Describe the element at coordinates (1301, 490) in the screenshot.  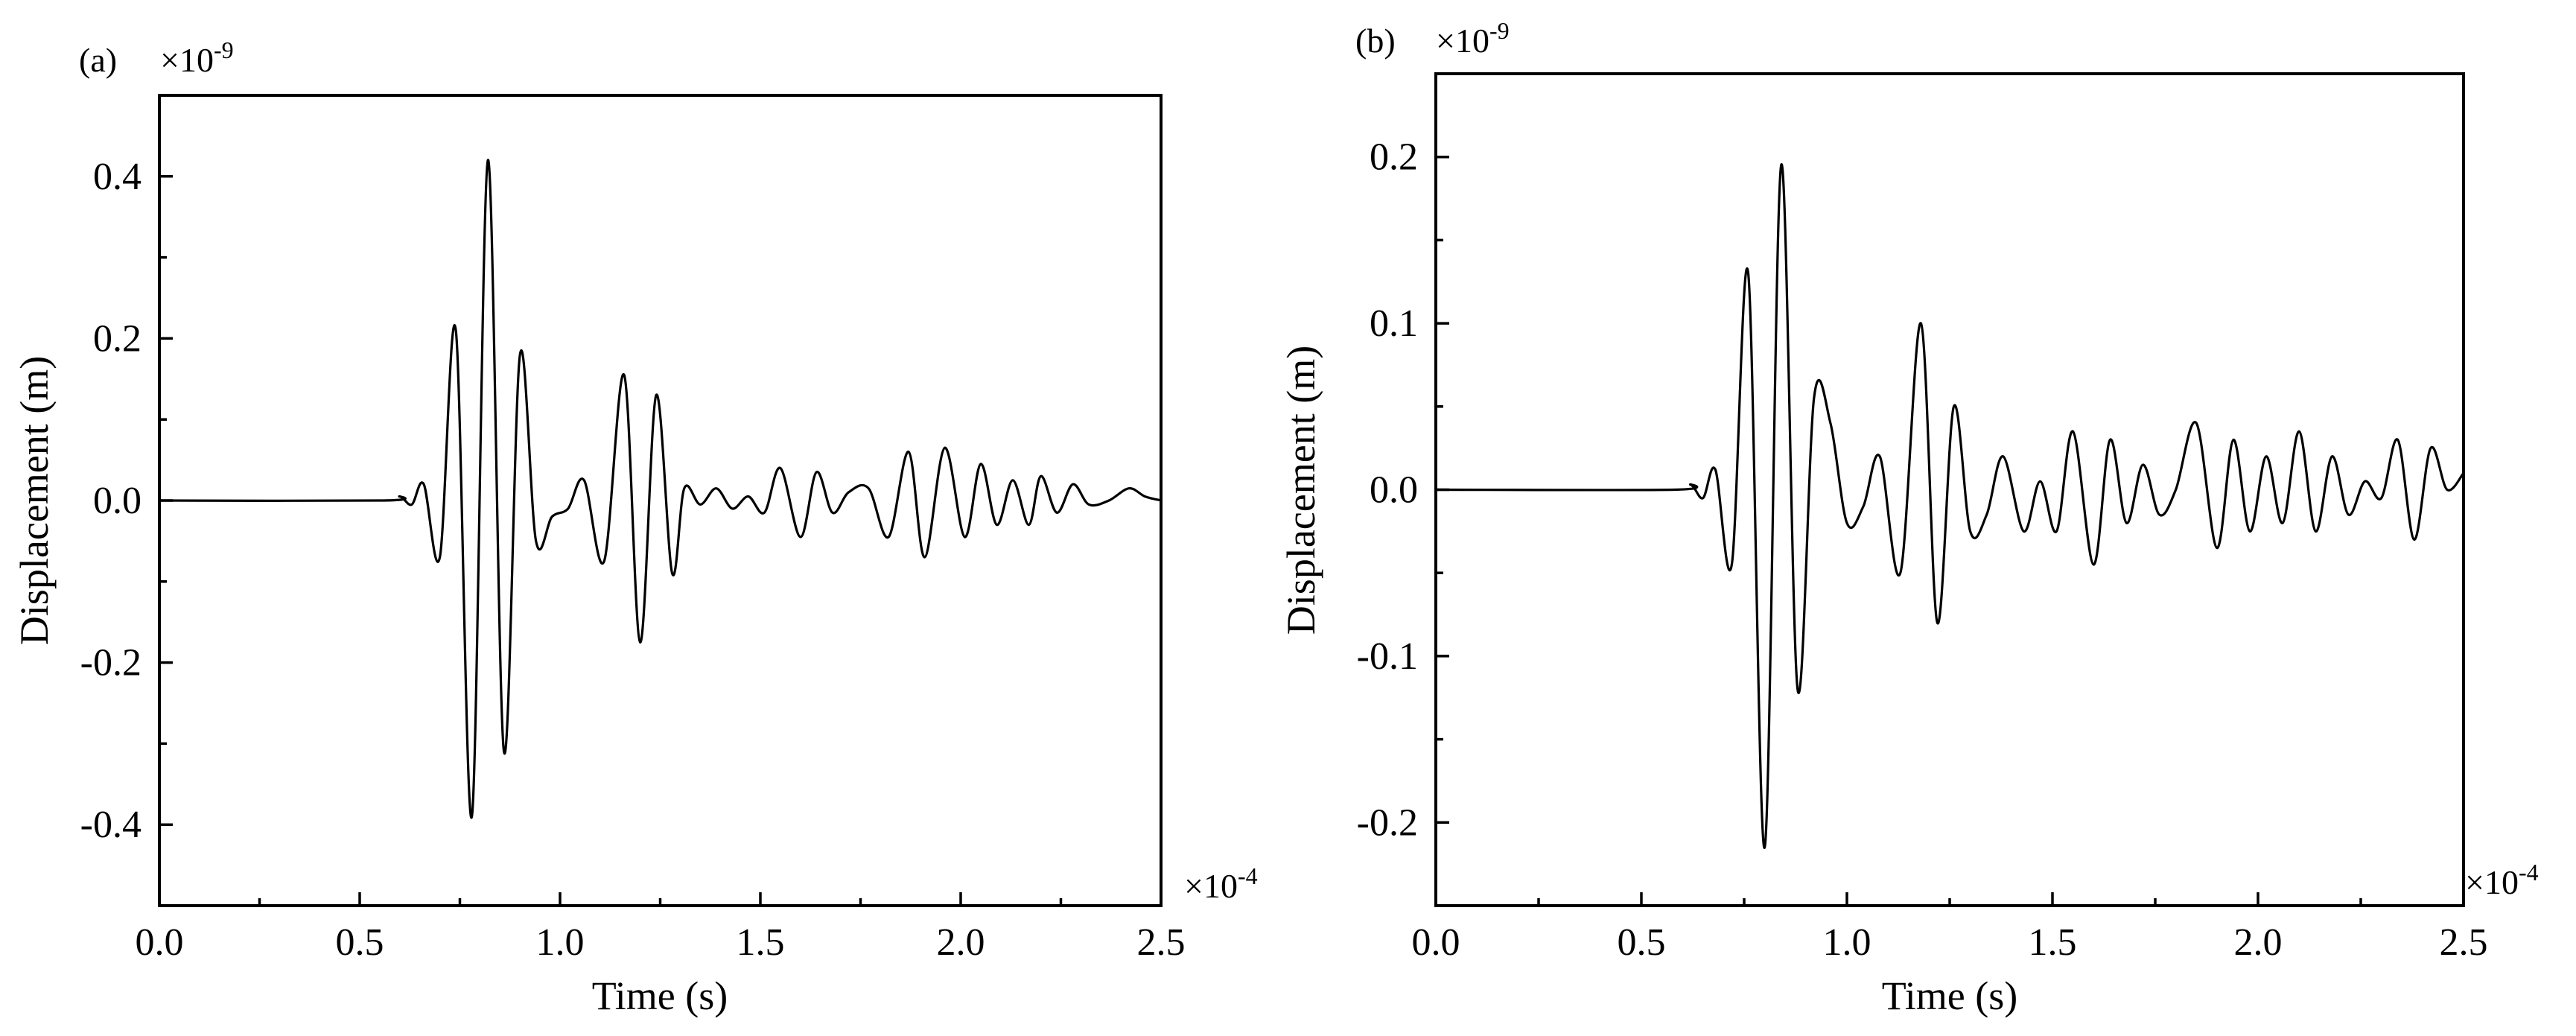
I see `y-axis-label-b: Displacement (m)` at that location.